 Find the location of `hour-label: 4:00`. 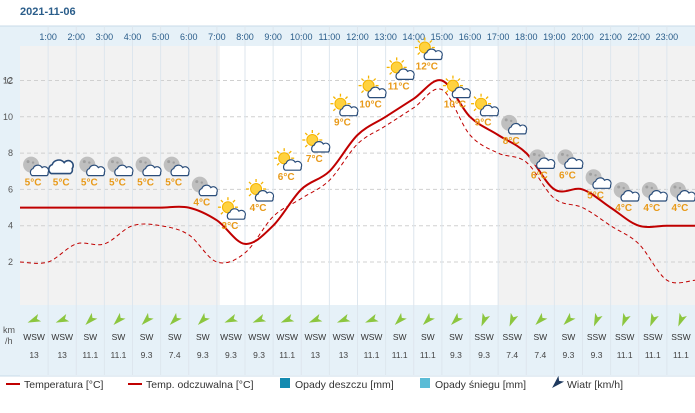

hour-label: 4:00 is located at coordinates (133, 37).